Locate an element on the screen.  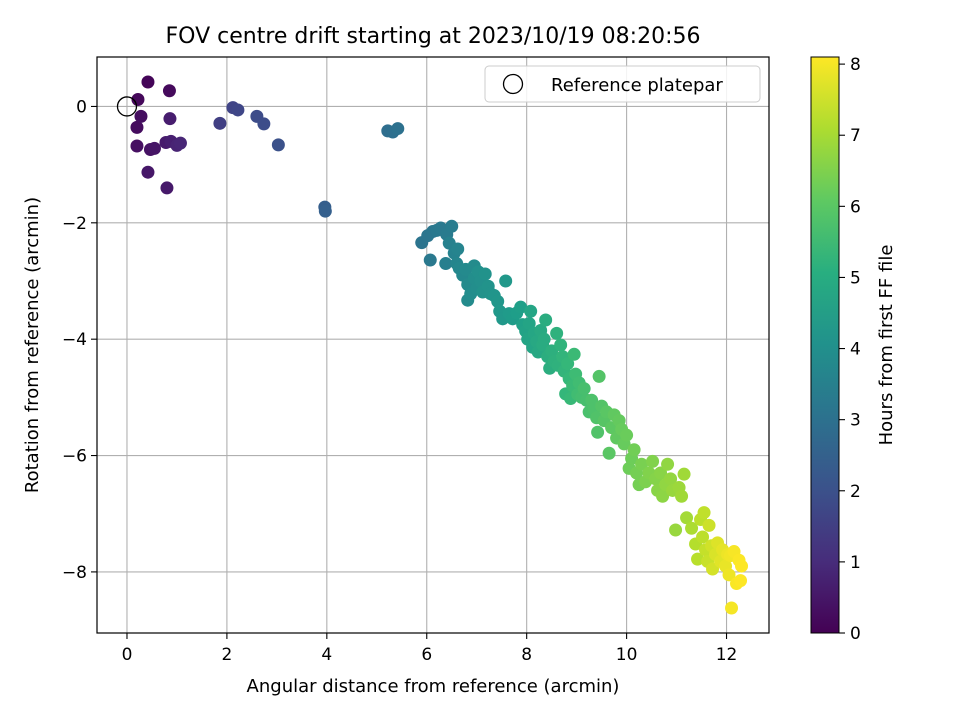
x-tick-label: 2 is located at coordinates (226, 655).